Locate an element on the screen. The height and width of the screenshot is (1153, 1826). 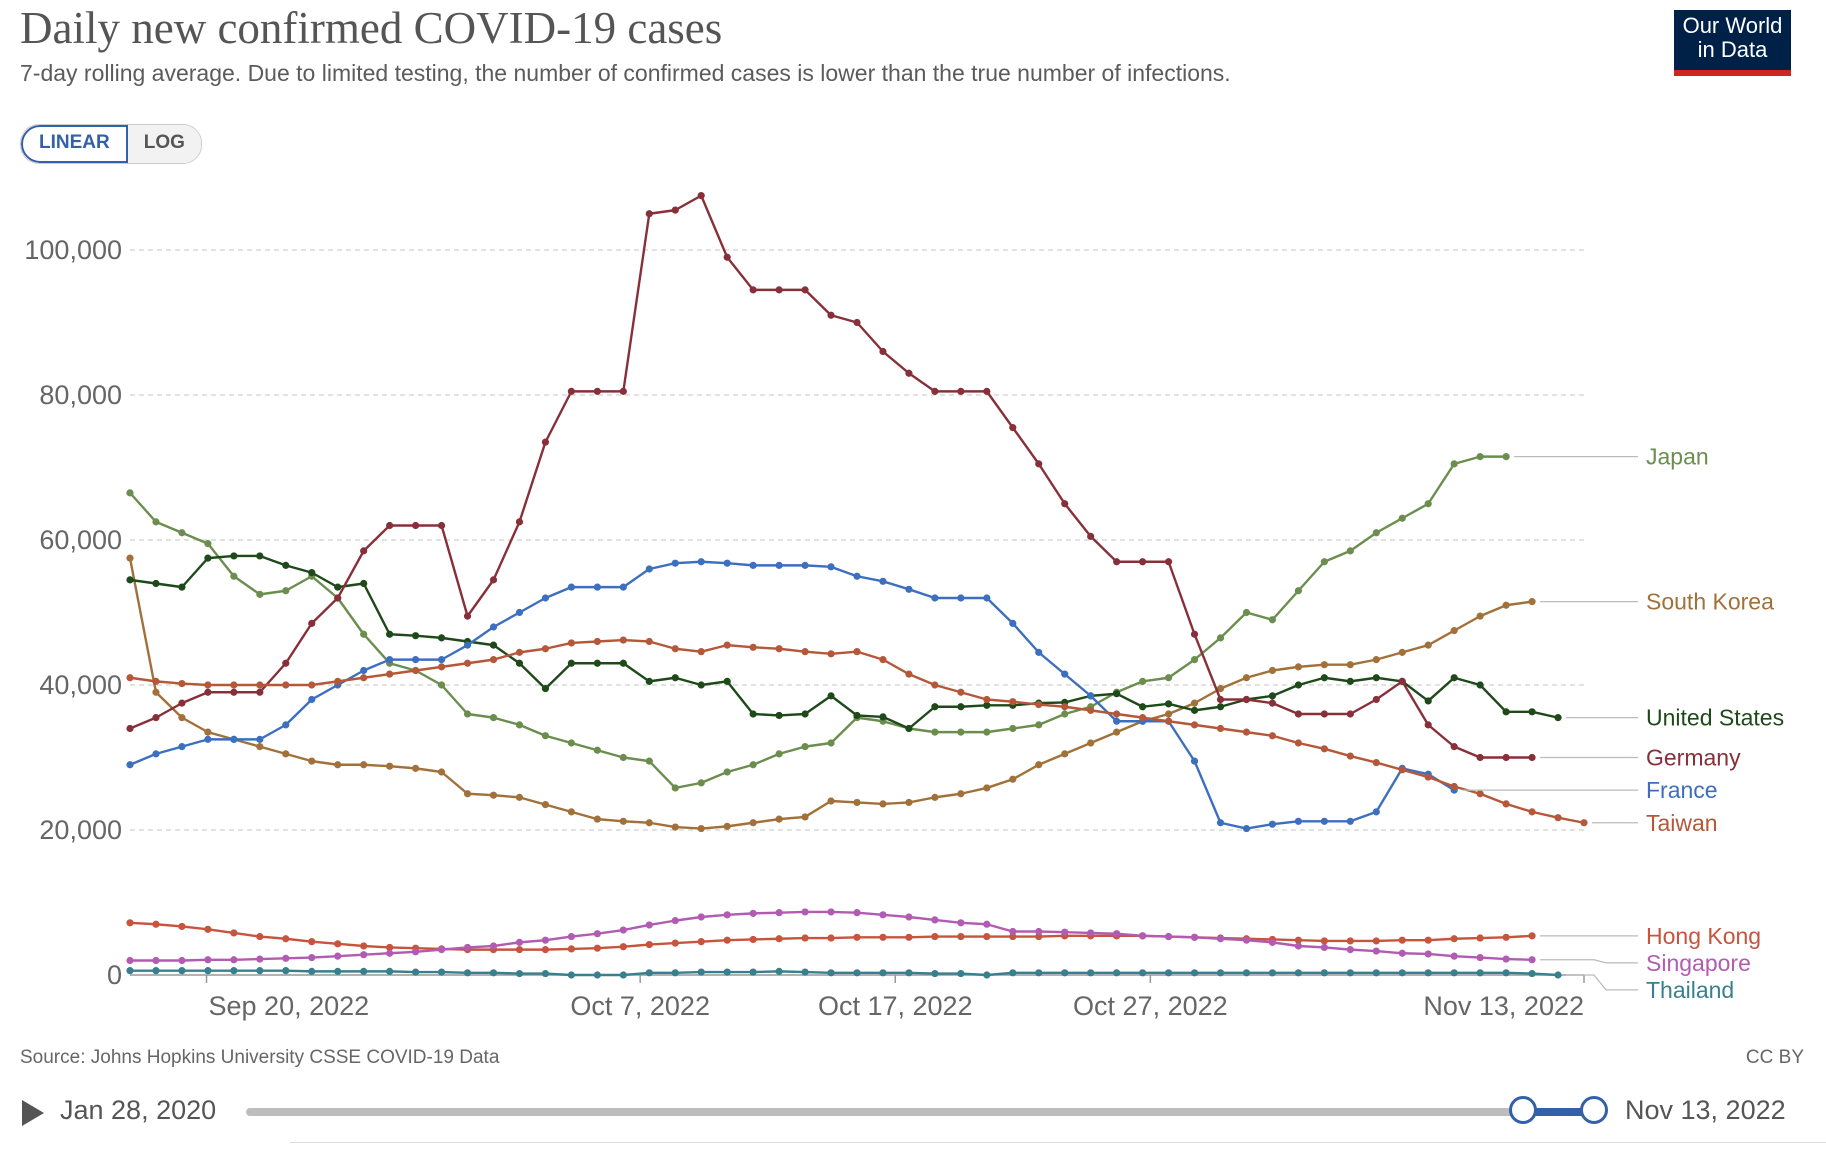
timeline-end-date: Nov 13, 2022 is located at coordinates (1705, 1110).